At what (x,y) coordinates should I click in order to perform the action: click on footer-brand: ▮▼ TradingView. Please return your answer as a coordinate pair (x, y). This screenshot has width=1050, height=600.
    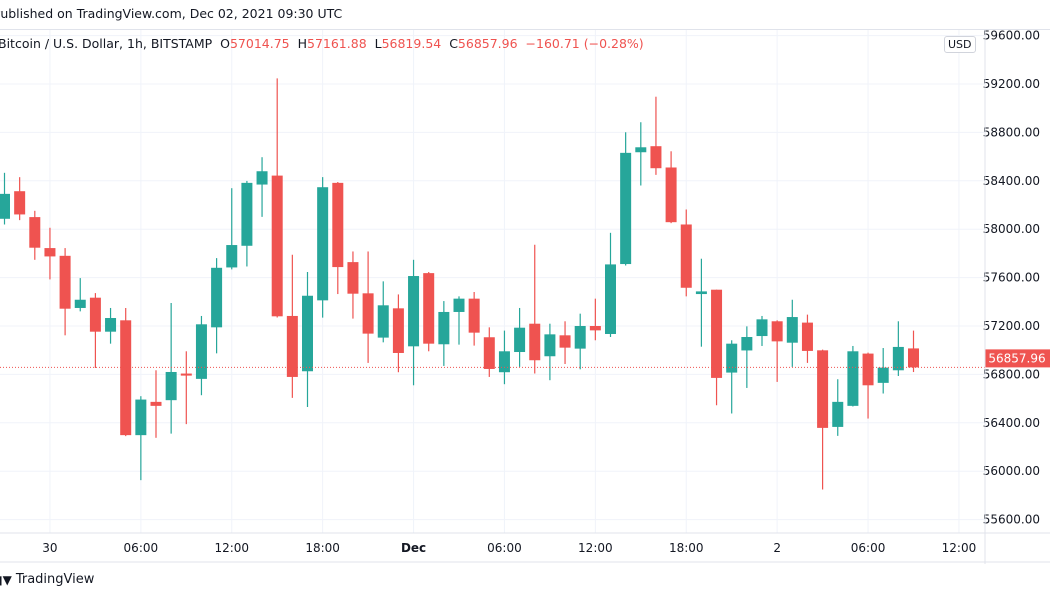
    Looking at the image, I should click on (47, 579).